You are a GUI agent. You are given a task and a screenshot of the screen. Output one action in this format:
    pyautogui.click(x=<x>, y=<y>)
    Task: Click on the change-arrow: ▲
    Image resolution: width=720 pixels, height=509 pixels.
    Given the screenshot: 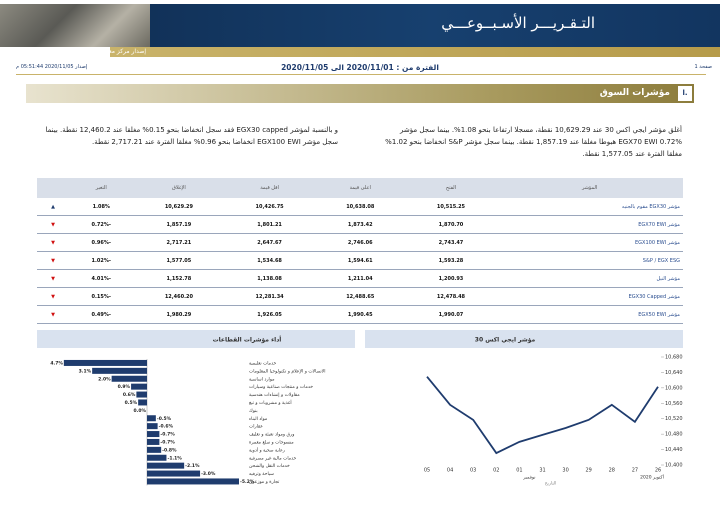 What is the action you would take?
    pyautogui.click(x=53, y=207)
    